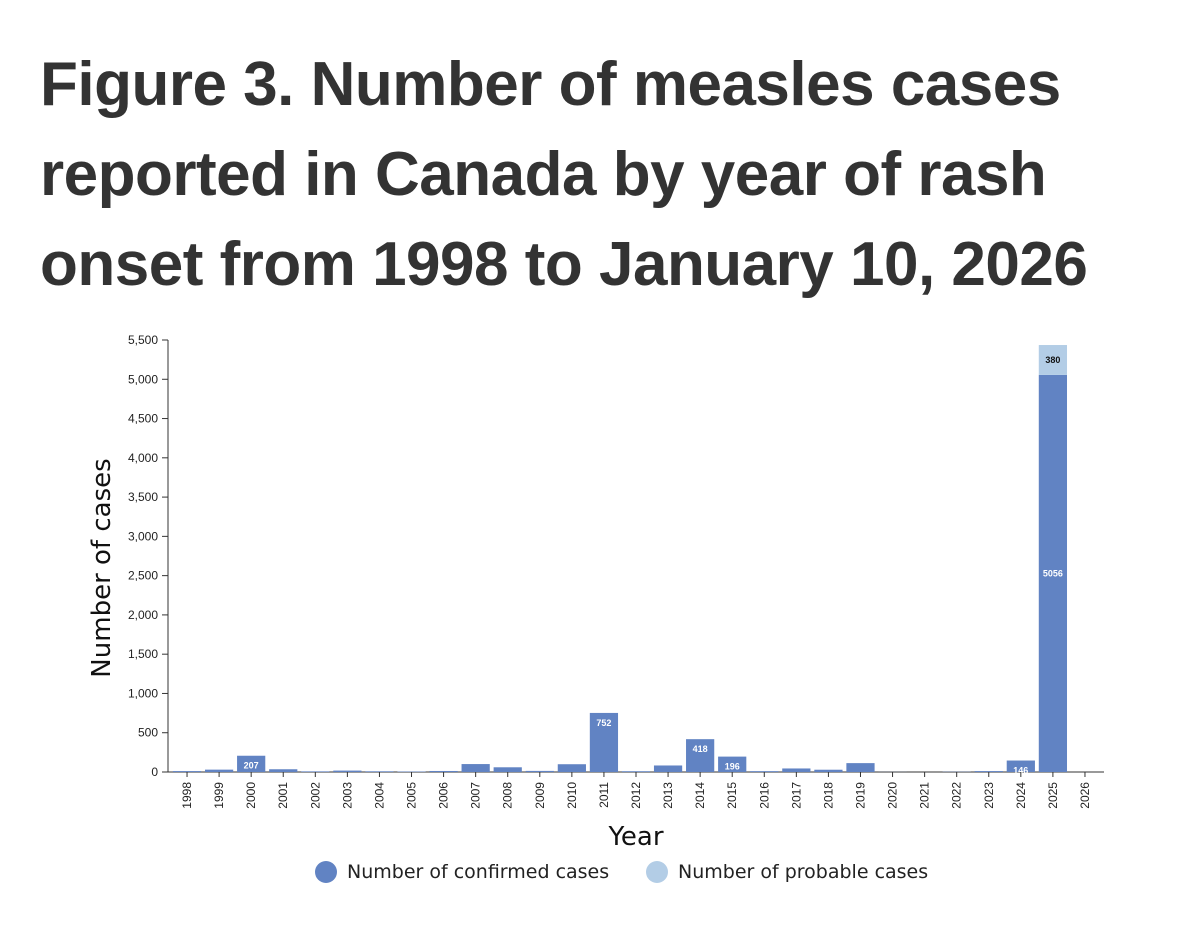 The image size is (1200, 929). I want to click on x-tick-label: 1999, so click(219, 795).